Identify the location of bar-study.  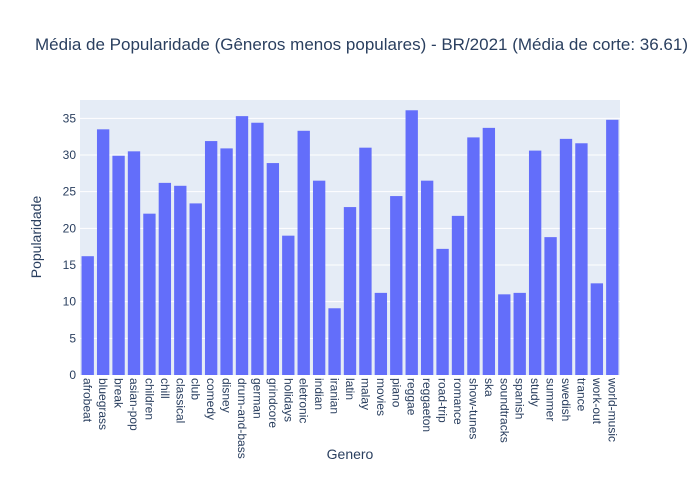
(535, 262).